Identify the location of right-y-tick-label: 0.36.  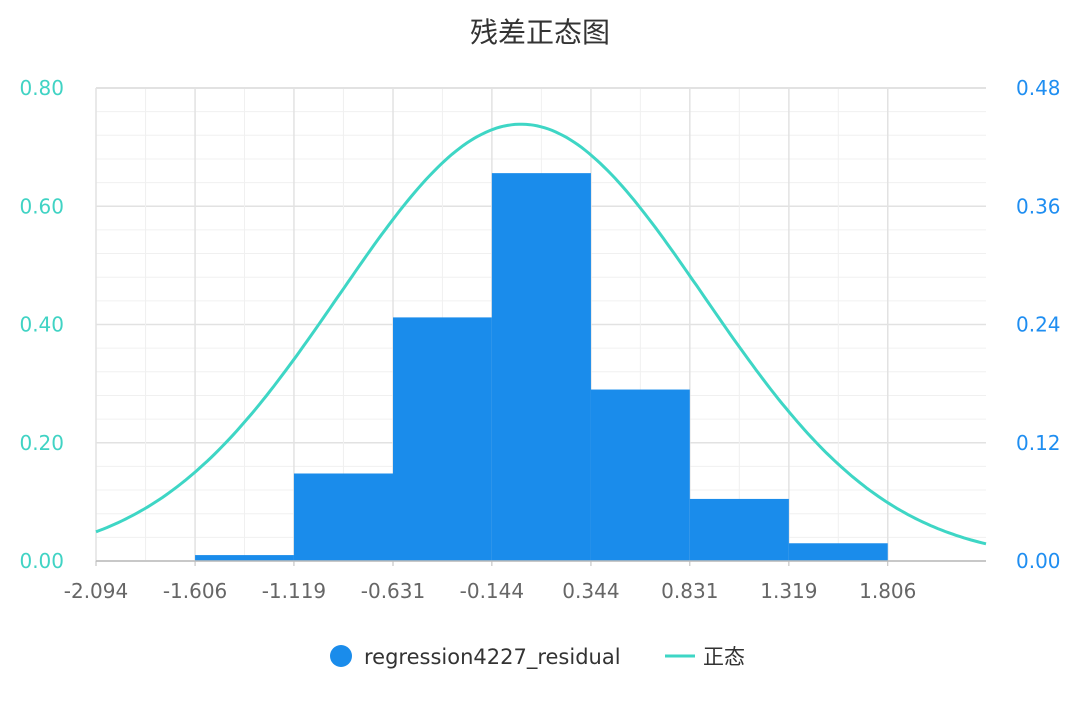
(1038, 206).